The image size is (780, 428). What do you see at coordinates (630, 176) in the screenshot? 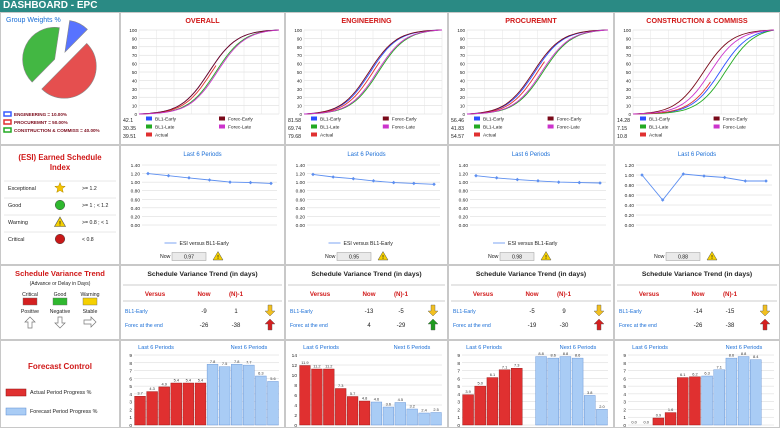
I see `y-tick-label: 1.00` at bounding box center [630, 176].